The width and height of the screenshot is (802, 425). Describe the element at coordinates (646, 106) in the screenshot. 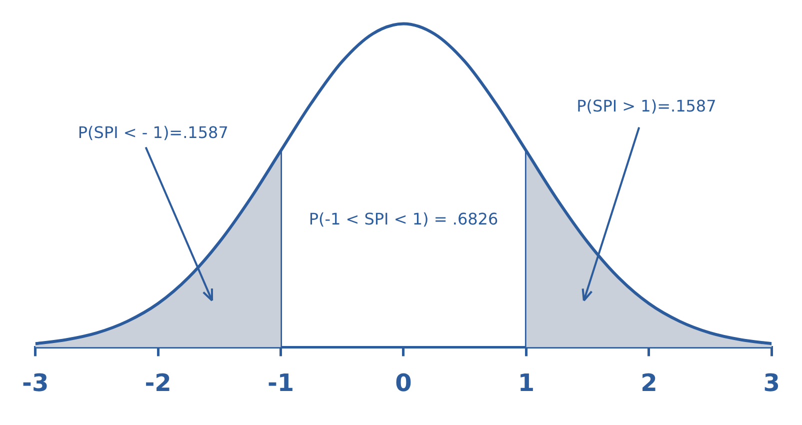

I see `annotation: P(SPI > 1)=.1587` at that location.